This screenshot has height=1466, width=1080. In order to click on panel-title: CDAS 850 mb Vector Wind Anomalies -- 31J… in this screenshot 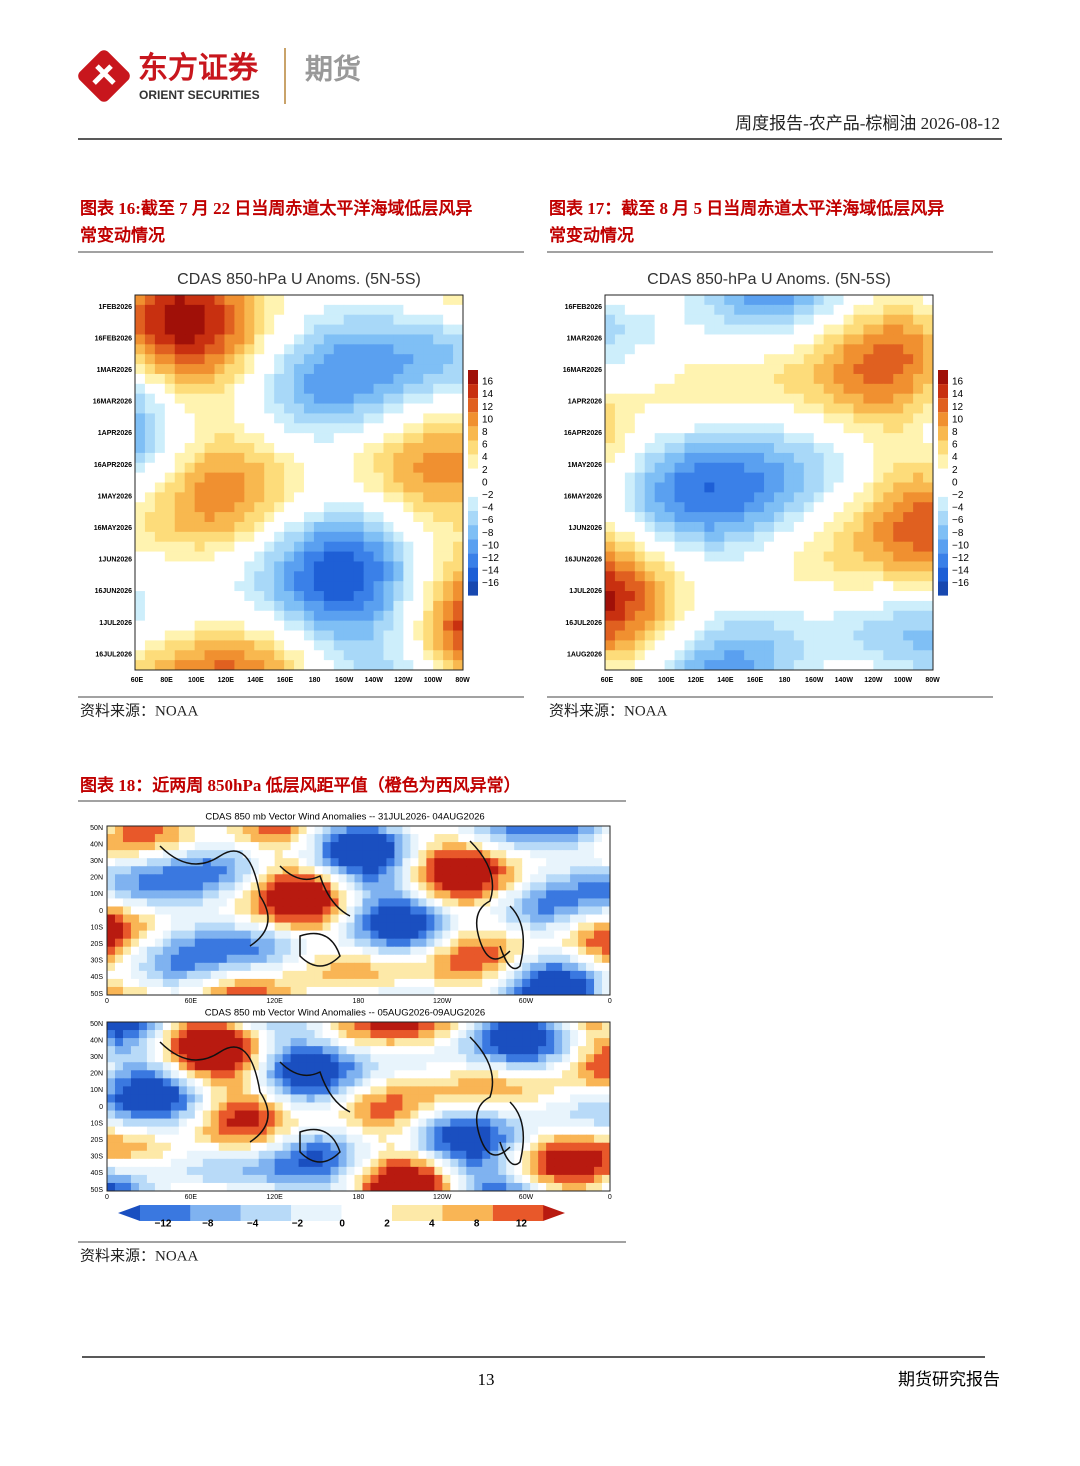, I will do `click(344, 817)`.